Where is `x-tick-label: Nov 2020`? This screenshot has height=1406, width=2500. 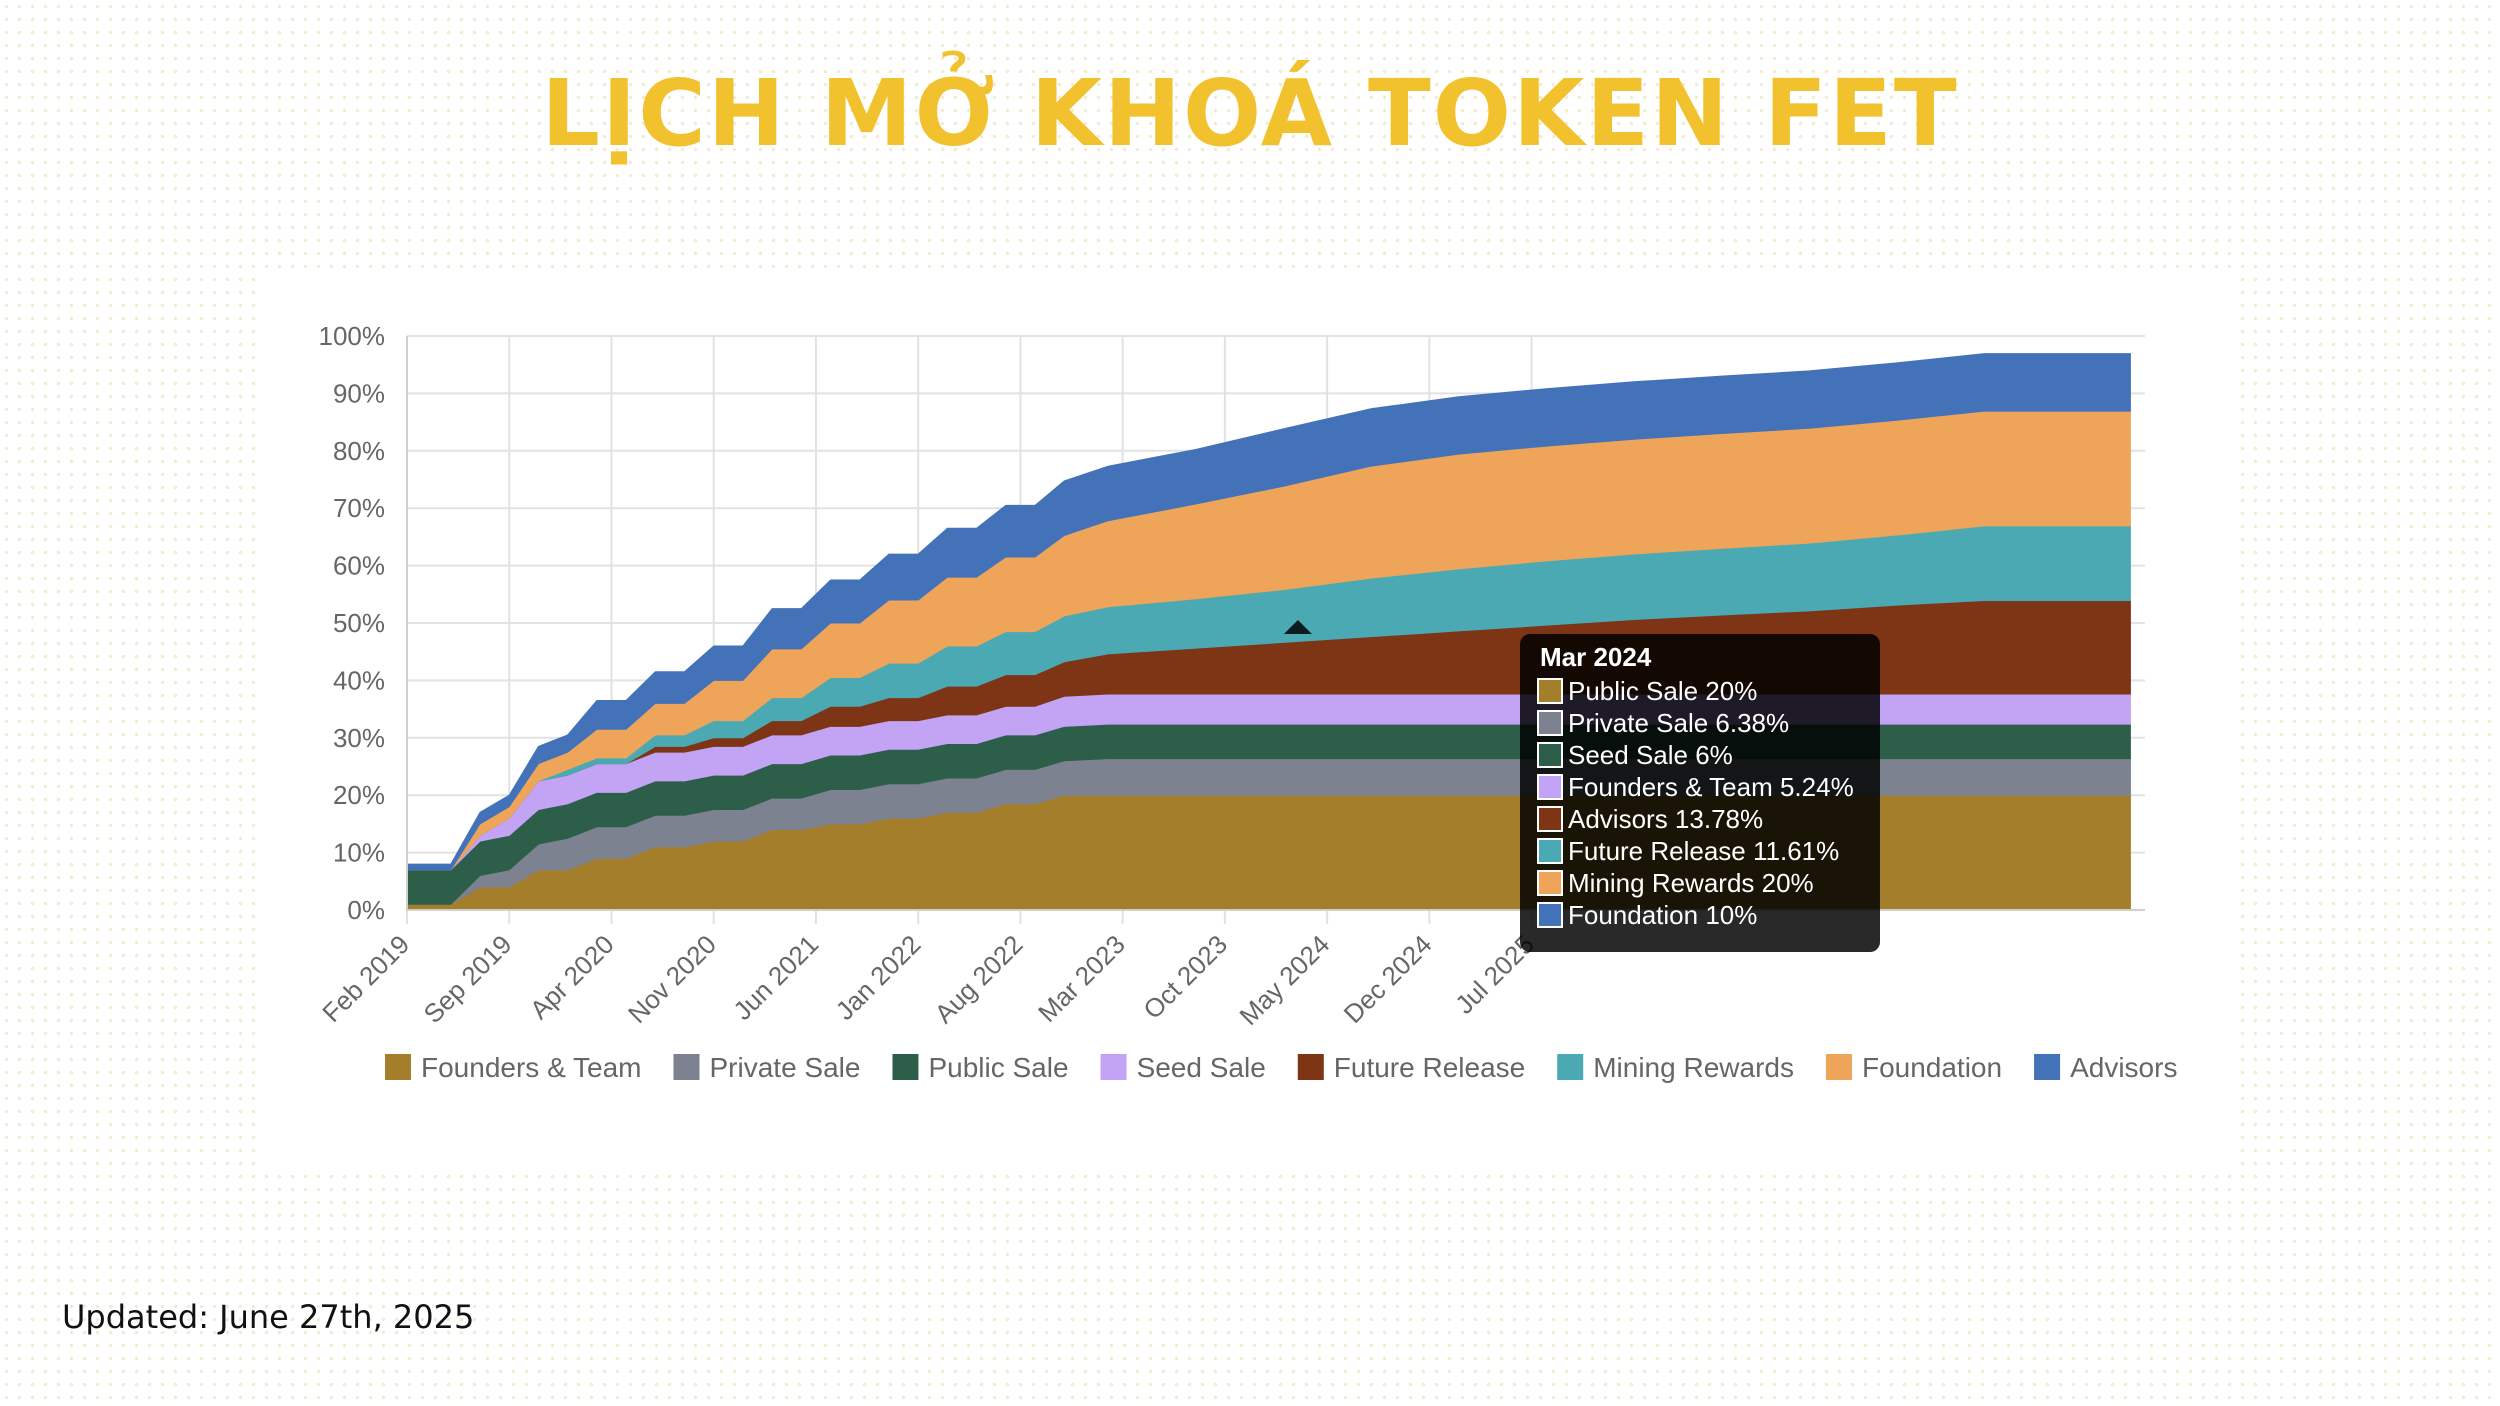 x-tick-label: Nov 2020 is located at coordinates (672, 979).